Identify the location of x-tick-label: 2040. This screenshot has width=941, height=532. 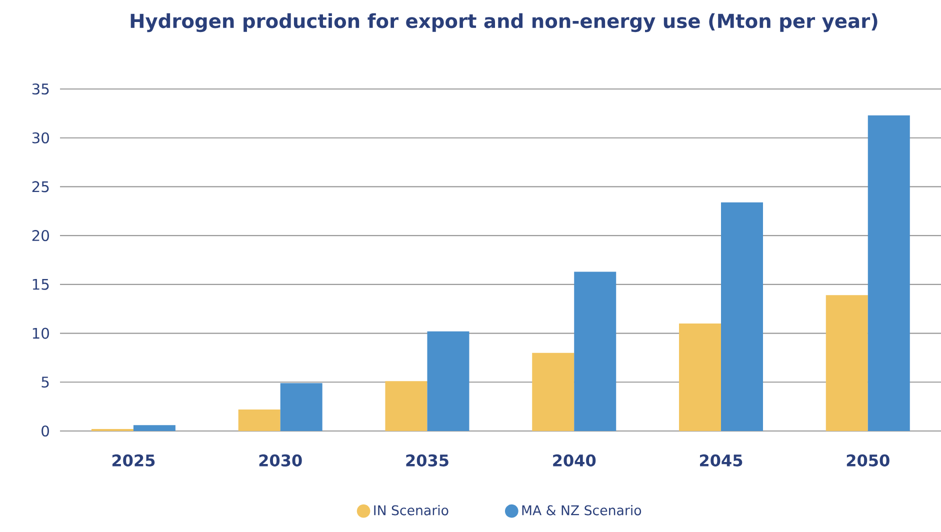
(574, 460).